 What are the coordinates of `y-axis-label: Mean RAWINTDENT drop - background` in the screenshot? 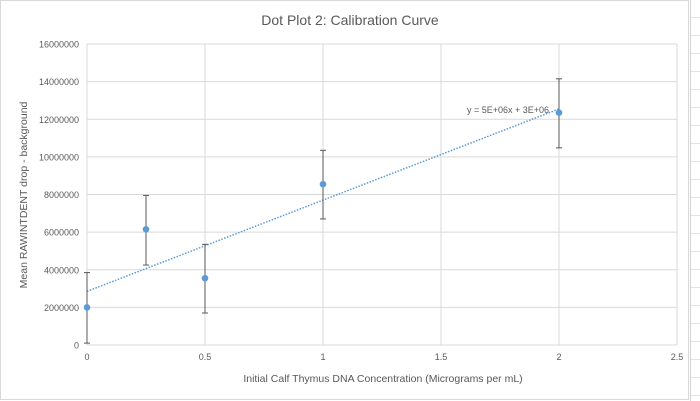 It's located at (24, 194).